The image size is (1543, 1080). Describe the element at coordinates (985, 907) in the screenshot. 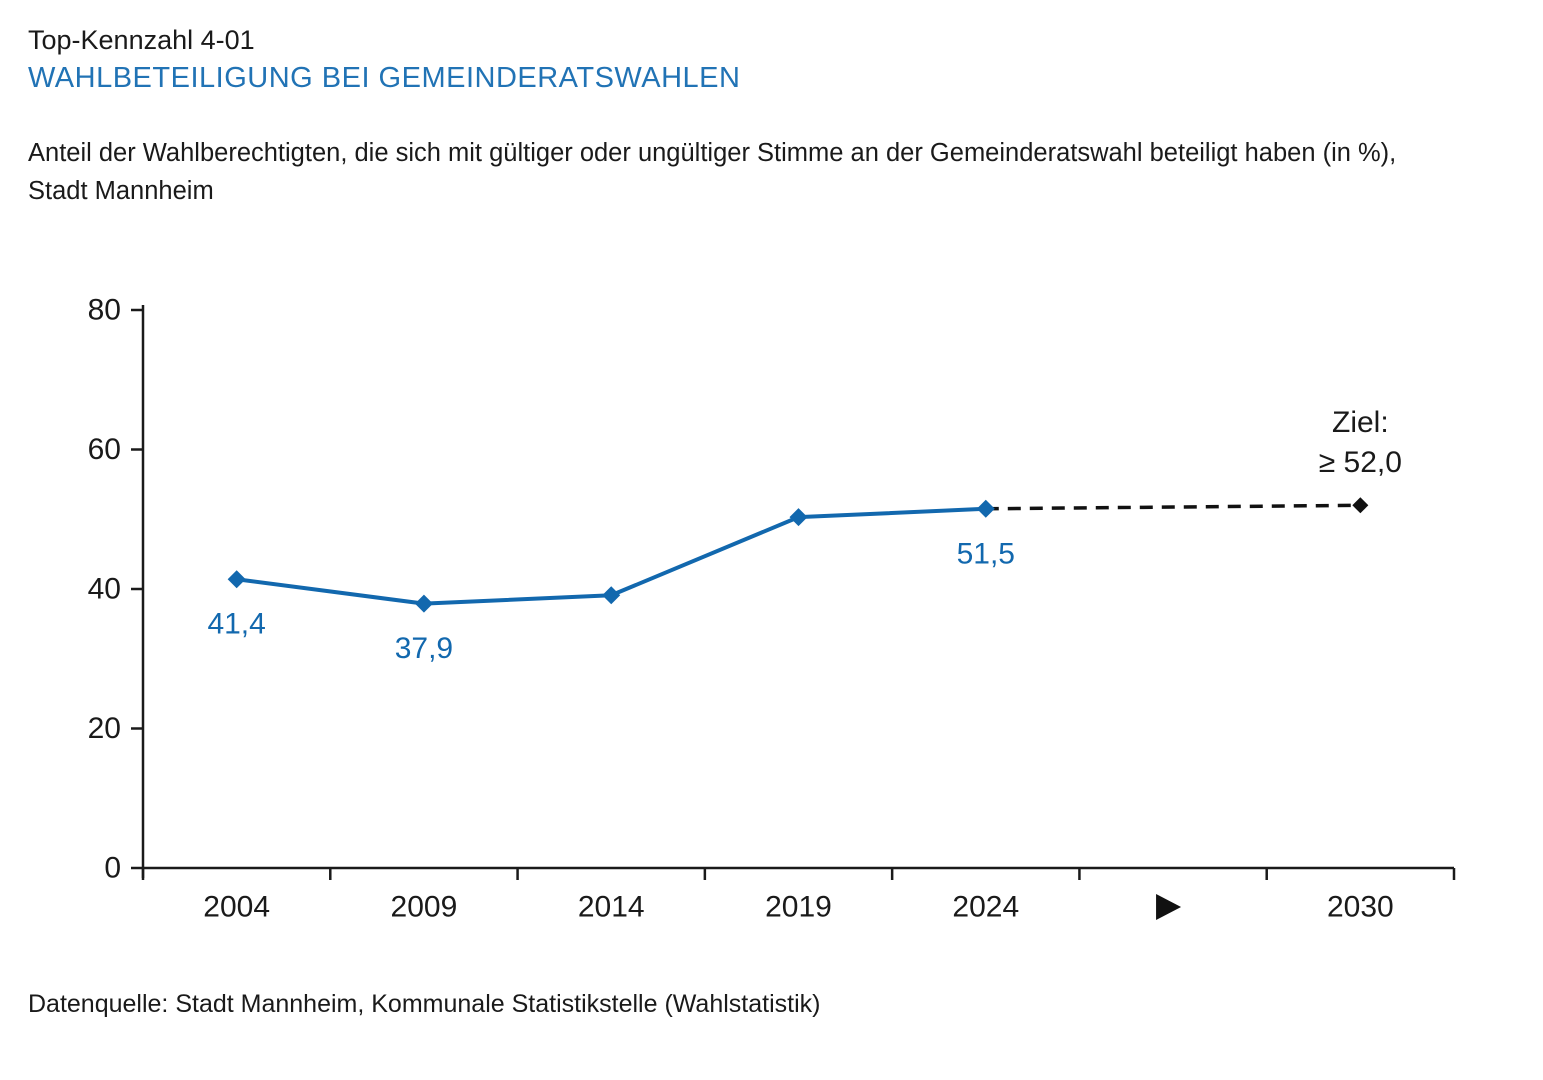

I see `x-tick-label-2024: 2024` at that location.